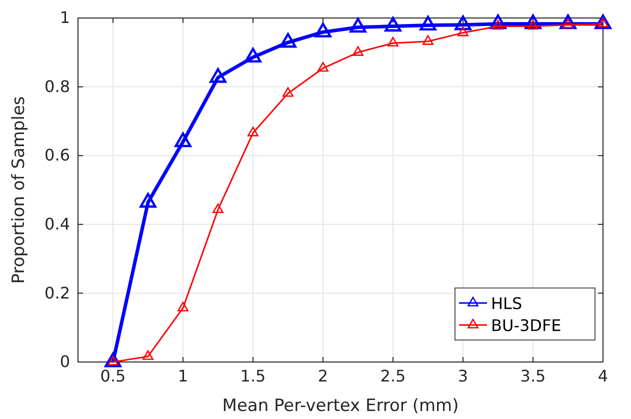 The height and width of the screenshot is (419, 631). I want to click on y-tick-label: 0.8, so click(57, 86).